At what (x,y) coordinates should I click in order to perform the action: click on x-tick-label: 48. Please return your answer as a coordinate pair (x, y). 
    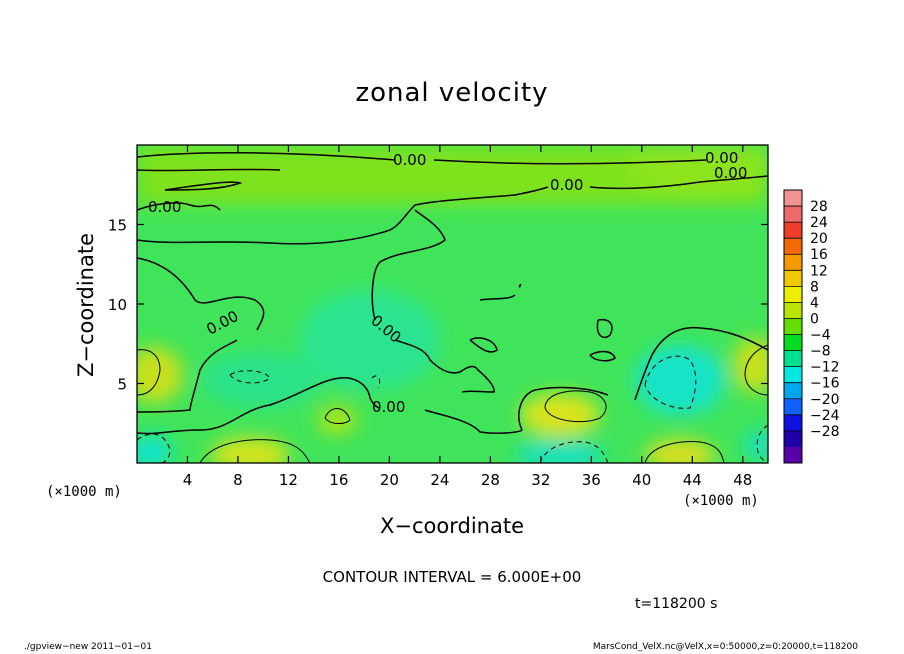
    Looking at the image, I should click on (742, 480).